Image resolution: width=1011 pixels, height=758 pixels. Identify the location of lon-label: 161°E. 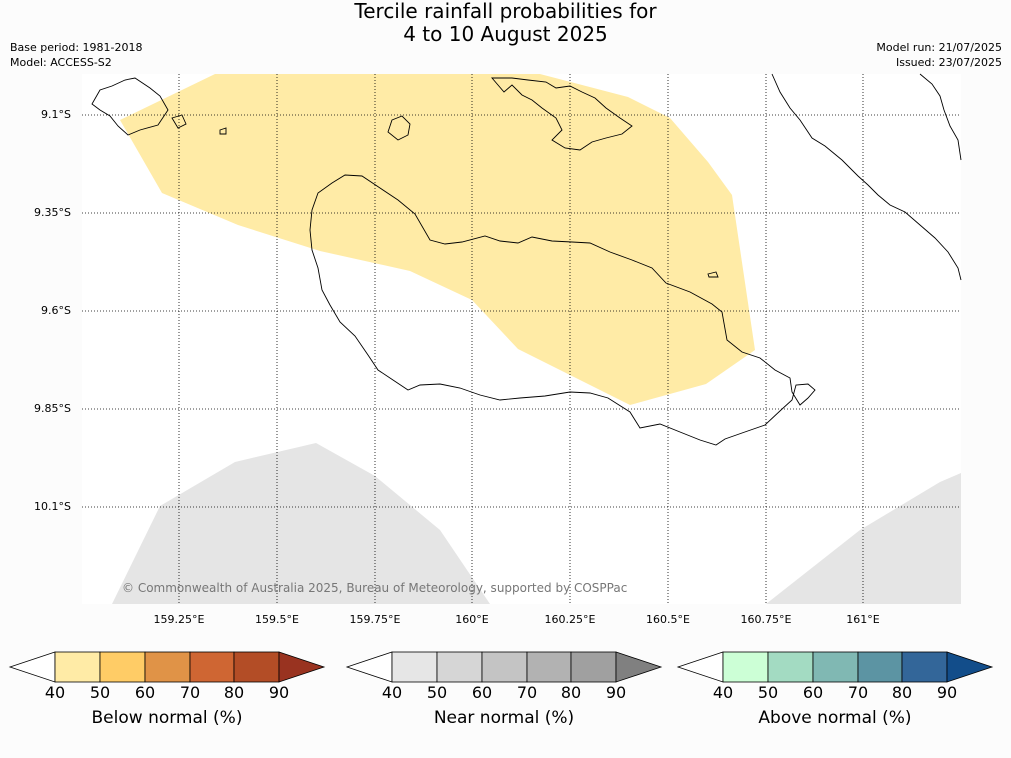
(863, 619).